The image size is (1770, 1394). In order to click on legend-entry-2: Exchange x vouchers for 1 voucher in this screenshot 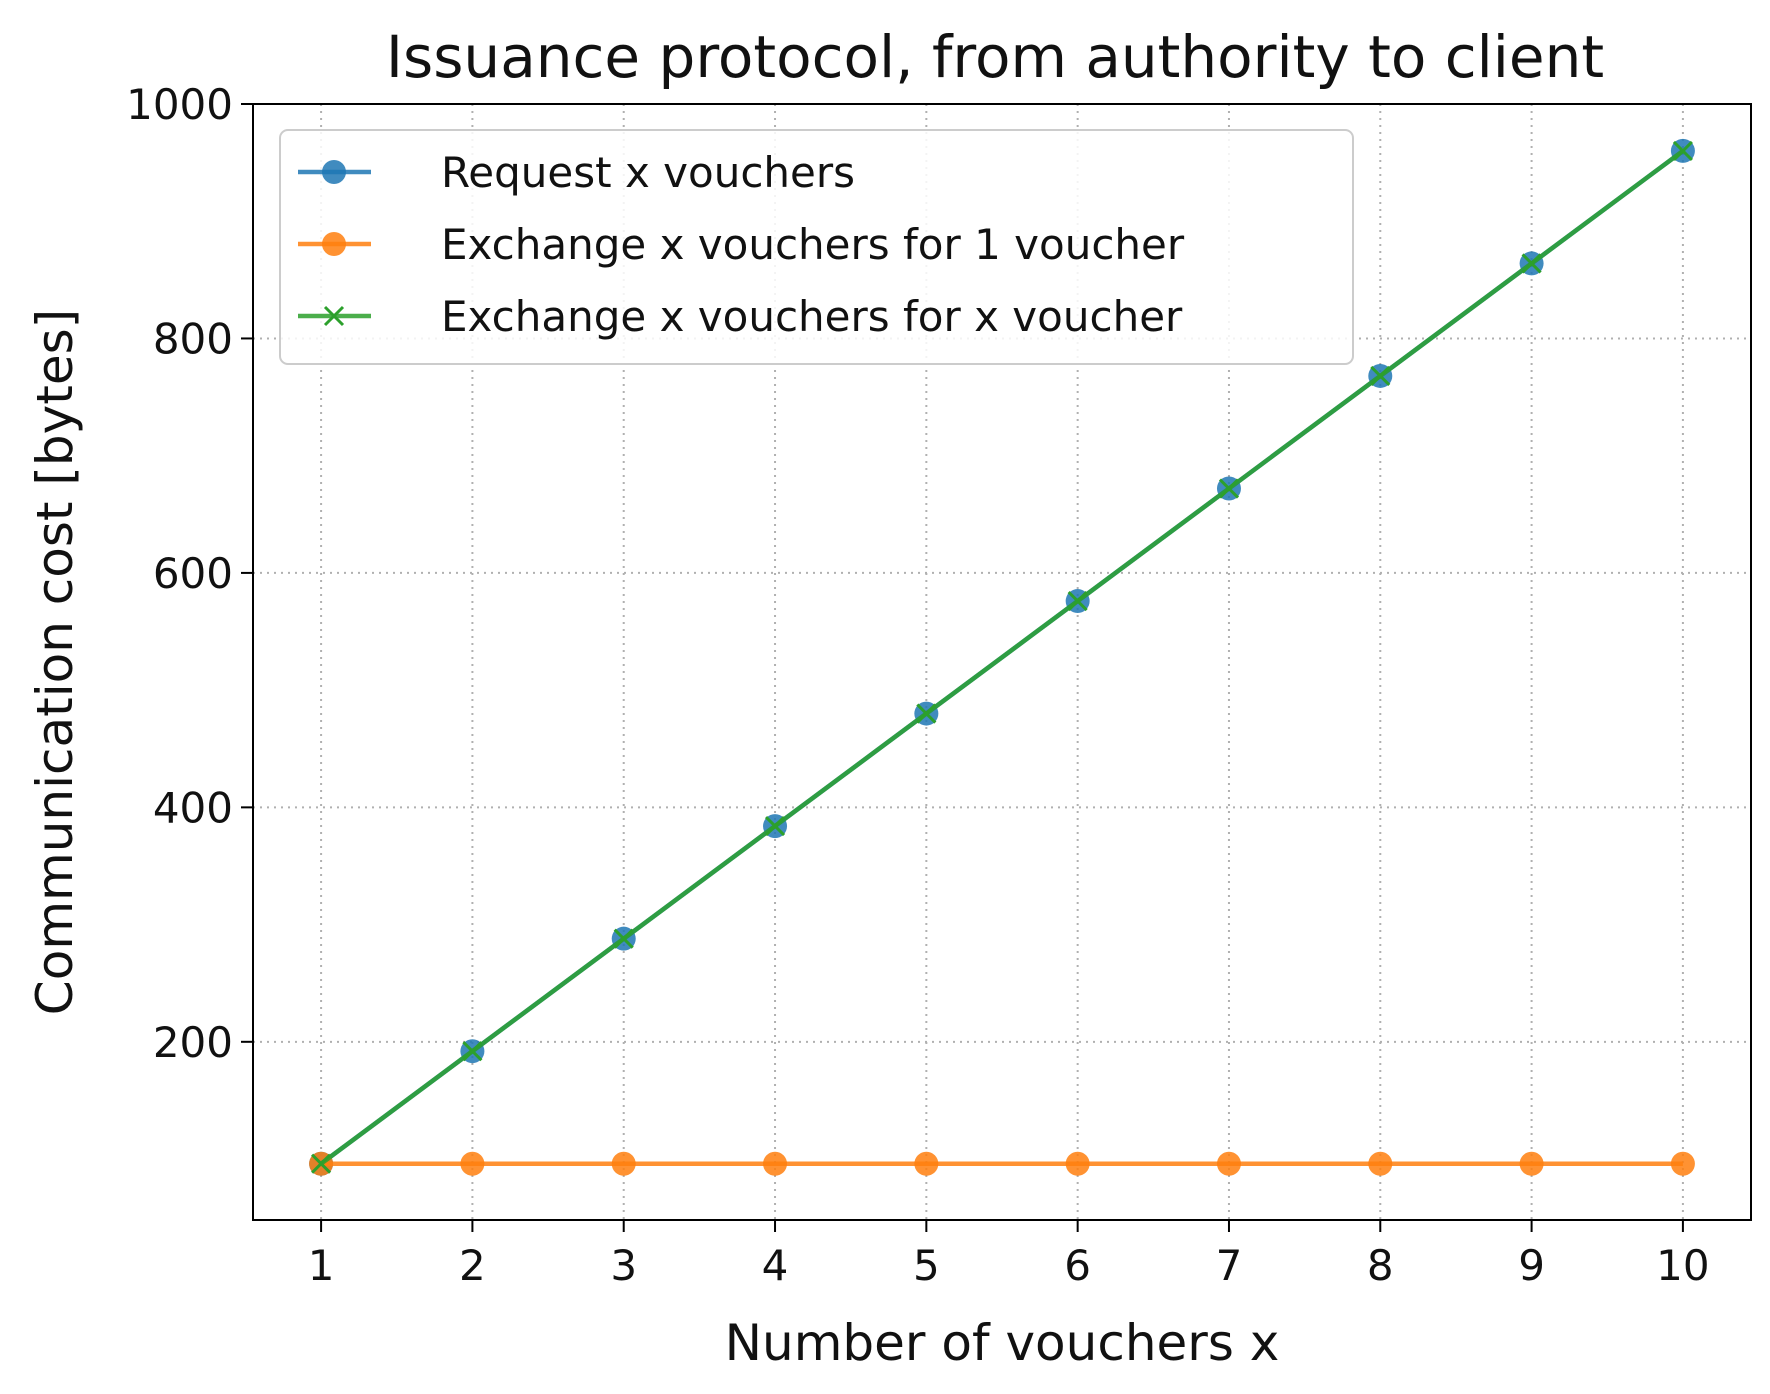, I will do `click(741, 244)`.